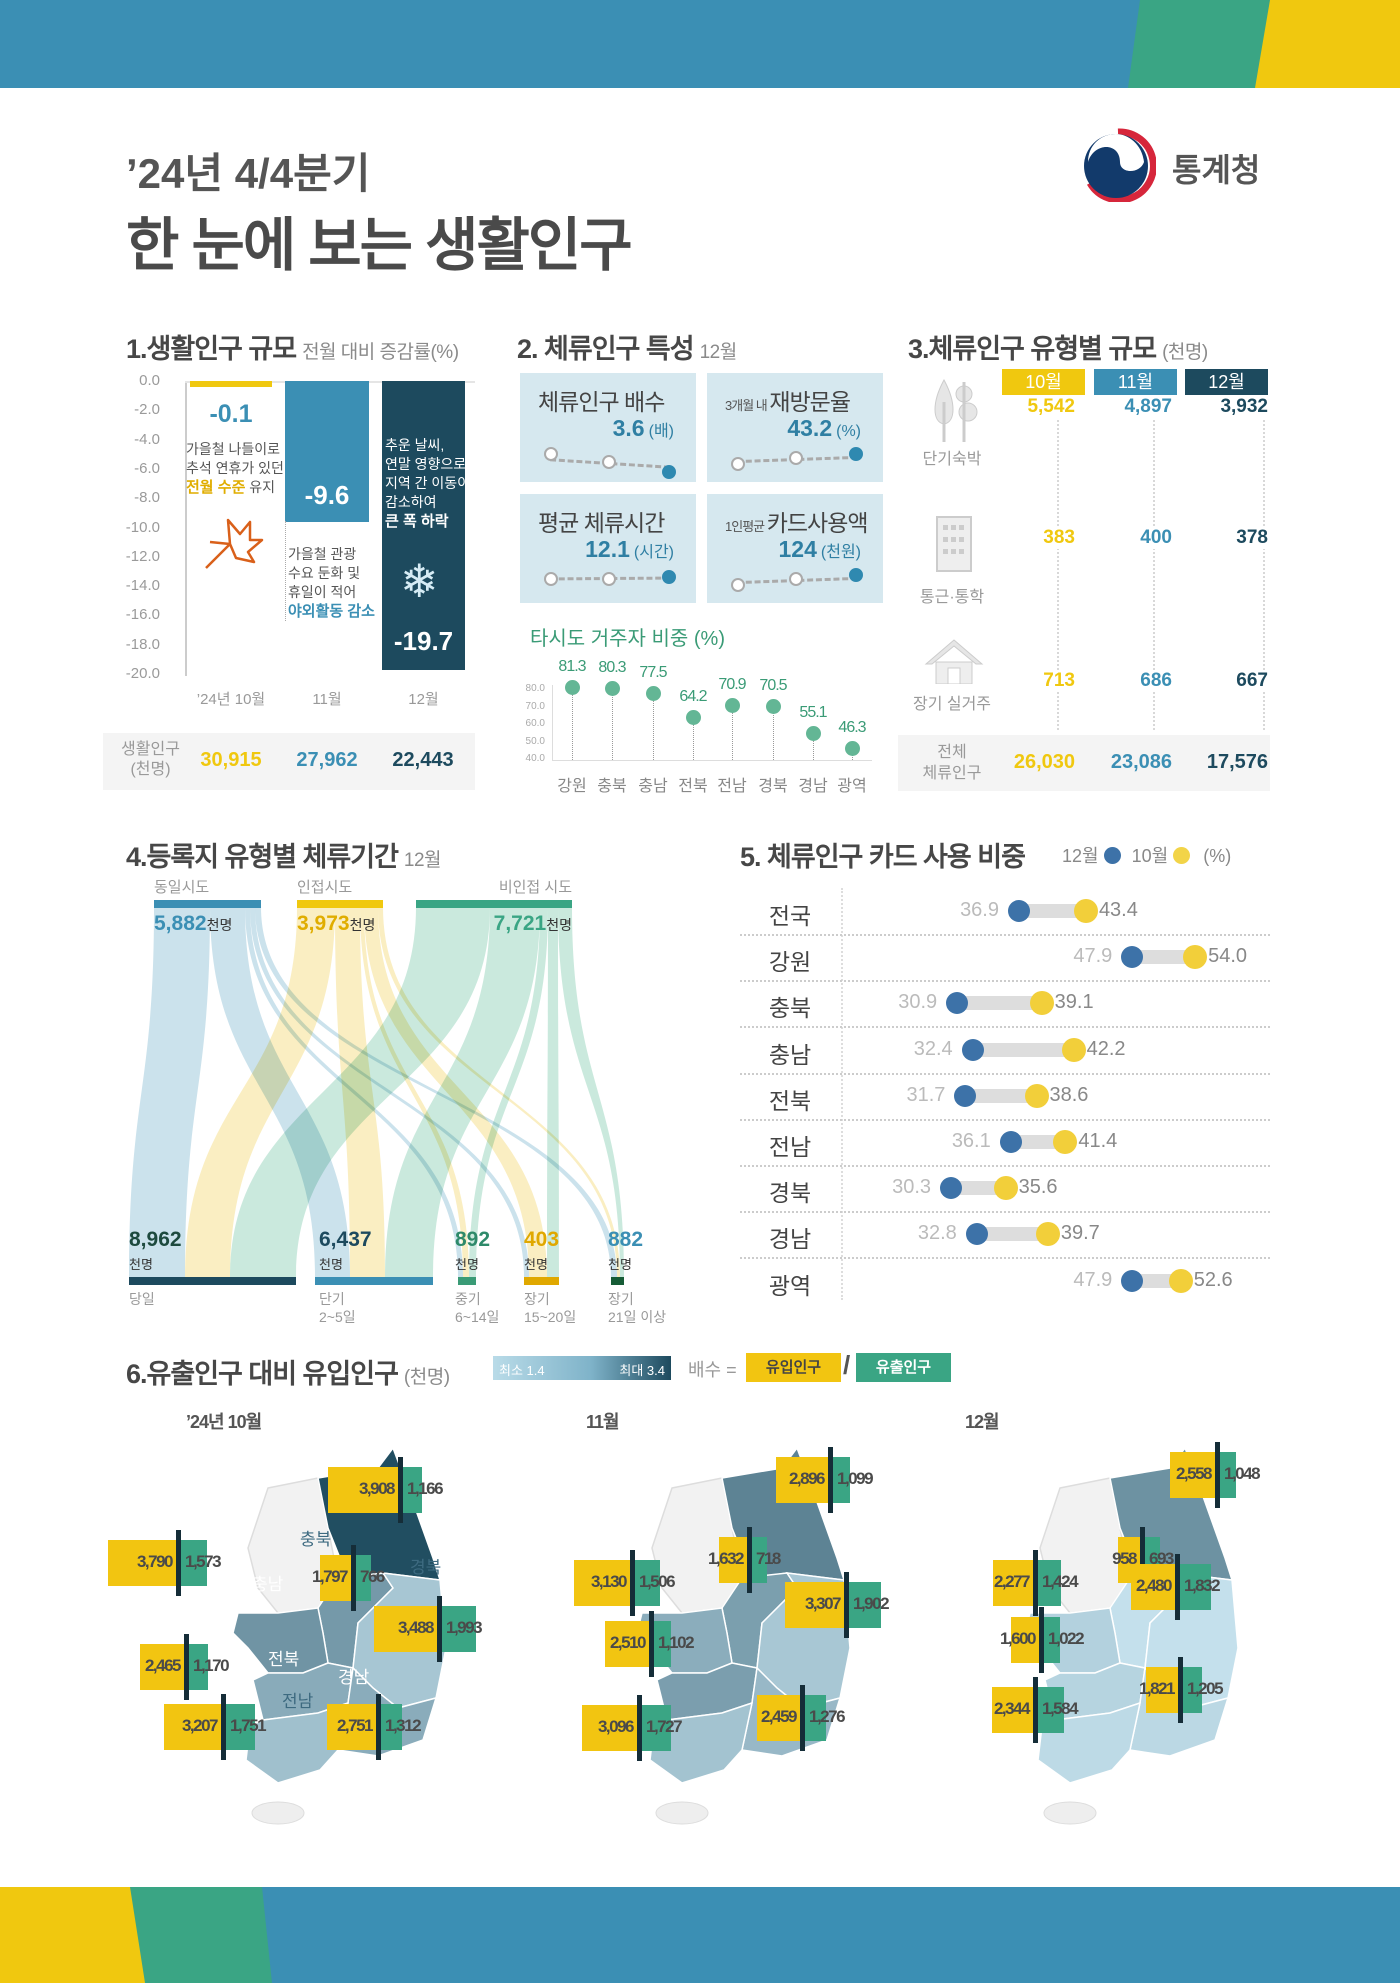  I want to click on section4-title: 4.등록지 유형별 체류기간 12월, so click(284, 854).